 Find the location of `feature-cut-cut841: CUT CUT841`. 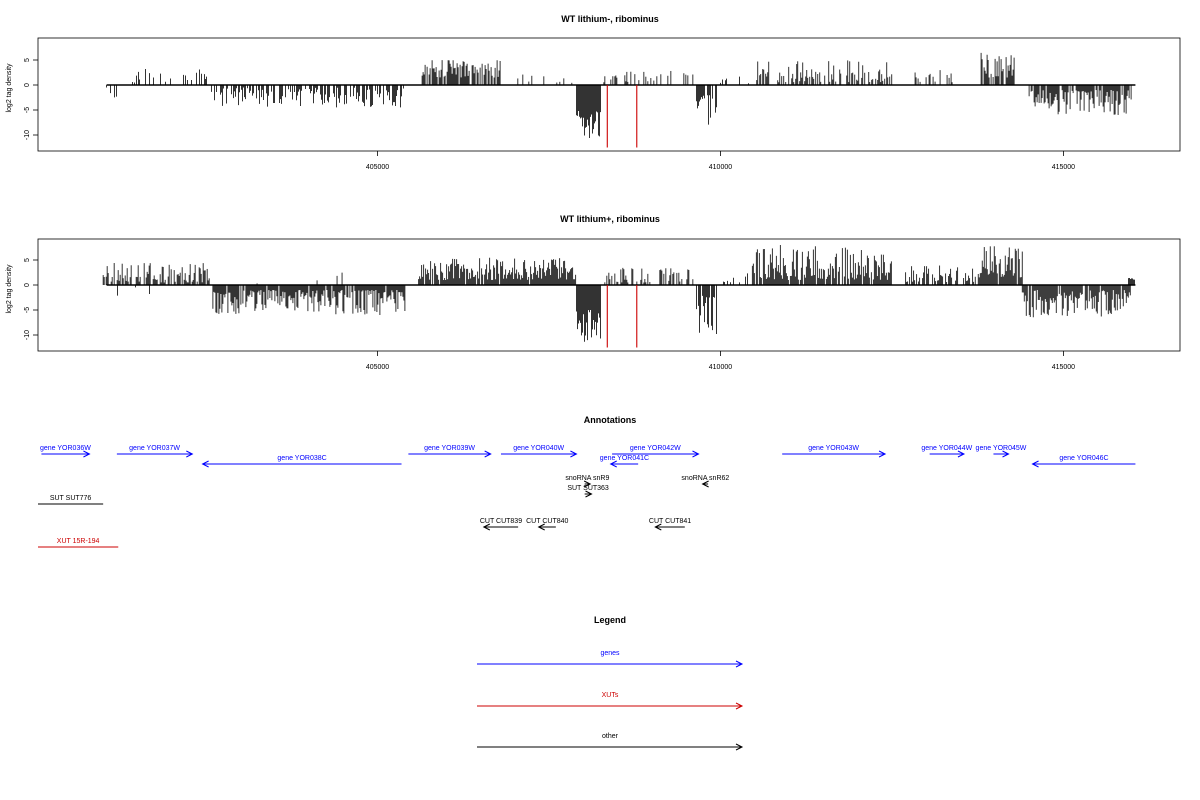

feature-cut-cut841: CUT CUT841 is located at coordinates (670, 524).